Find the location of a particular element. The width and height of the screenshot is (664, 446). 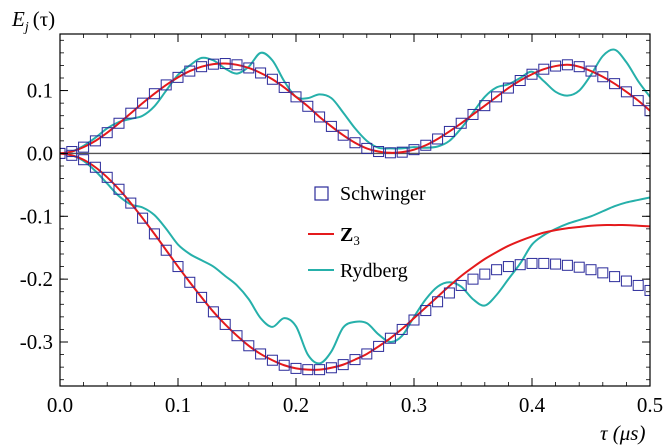

y-tick-label: -0.2 is located at coordinates (36, 279).